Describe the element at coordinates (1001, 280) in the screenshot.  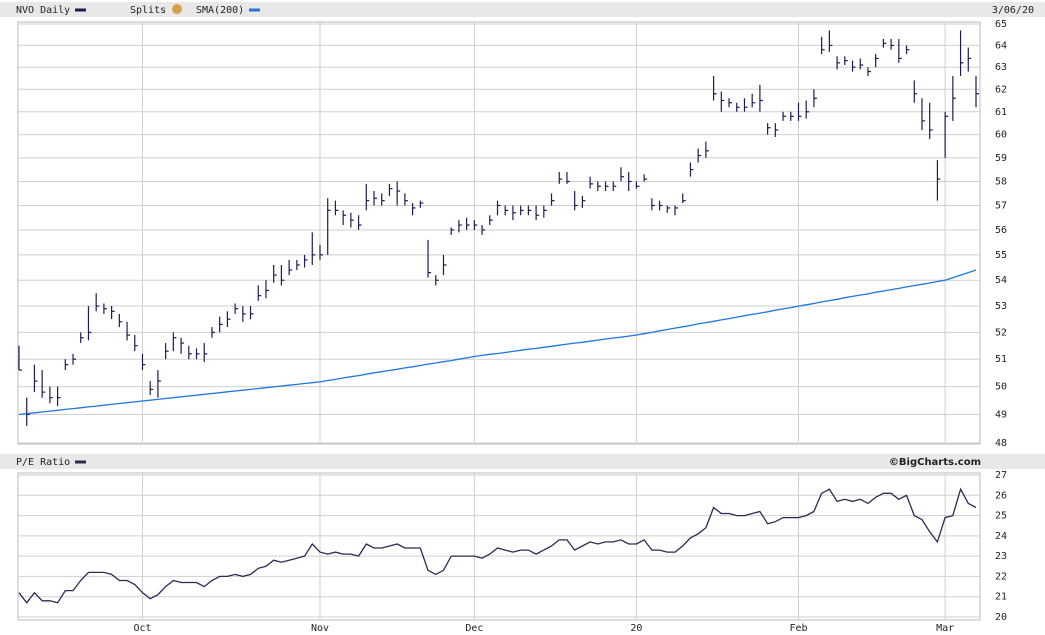
I see `y-tick-label: 54` at that location.